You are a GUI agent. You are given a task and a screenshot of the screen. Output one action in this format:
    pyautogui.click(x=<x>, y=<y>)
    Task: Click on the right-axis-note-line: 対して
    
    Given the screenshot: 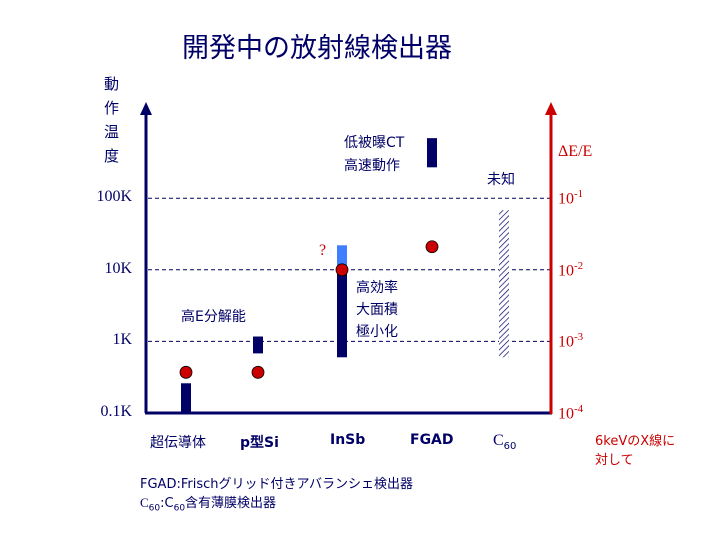 What is the action you would take?
    pyautogui.click(x=614, y=460)
    